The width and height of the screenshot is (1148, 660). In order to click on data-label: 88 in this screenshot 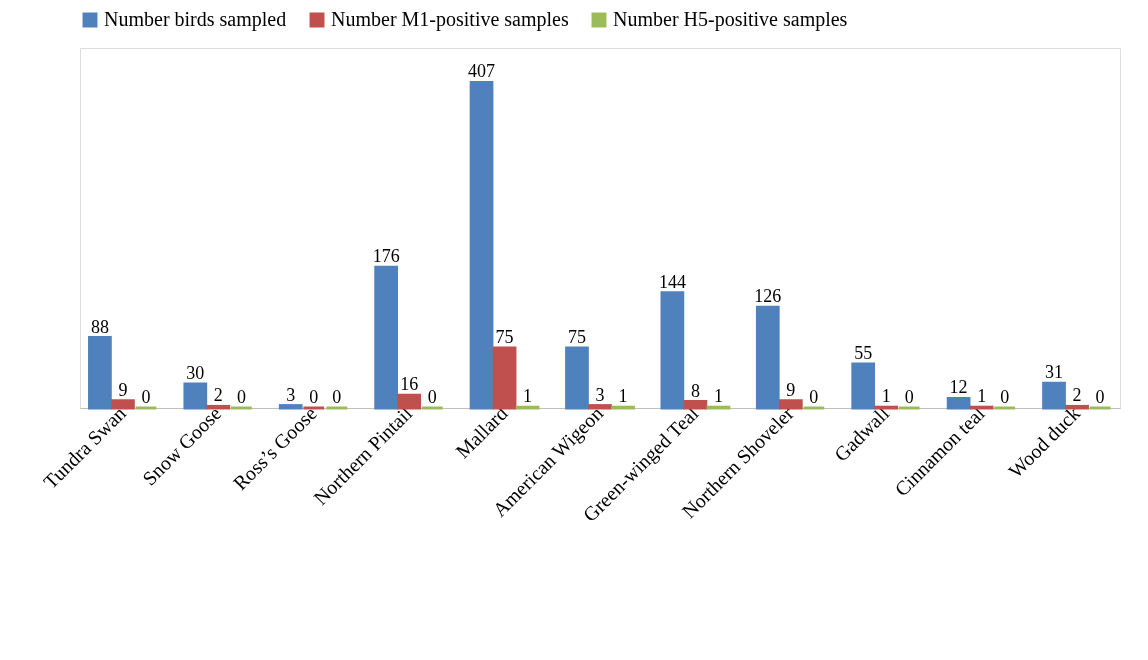, I will do `click(99, 326)`.